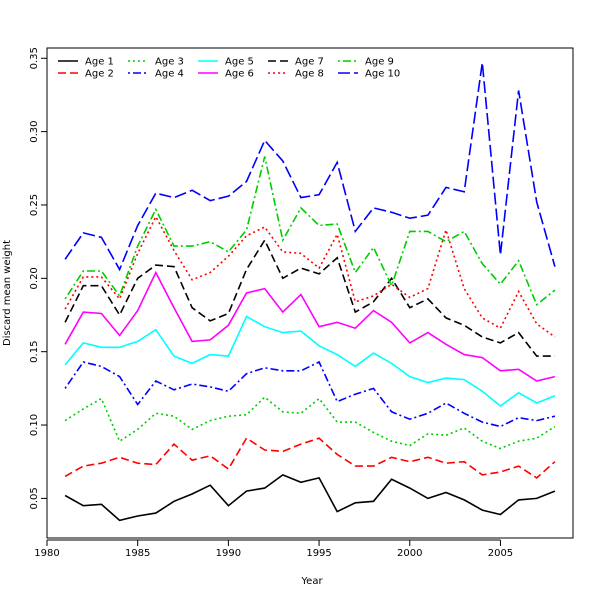  I want to click on legend-label-age-7: Age 7, so click(309, 62).